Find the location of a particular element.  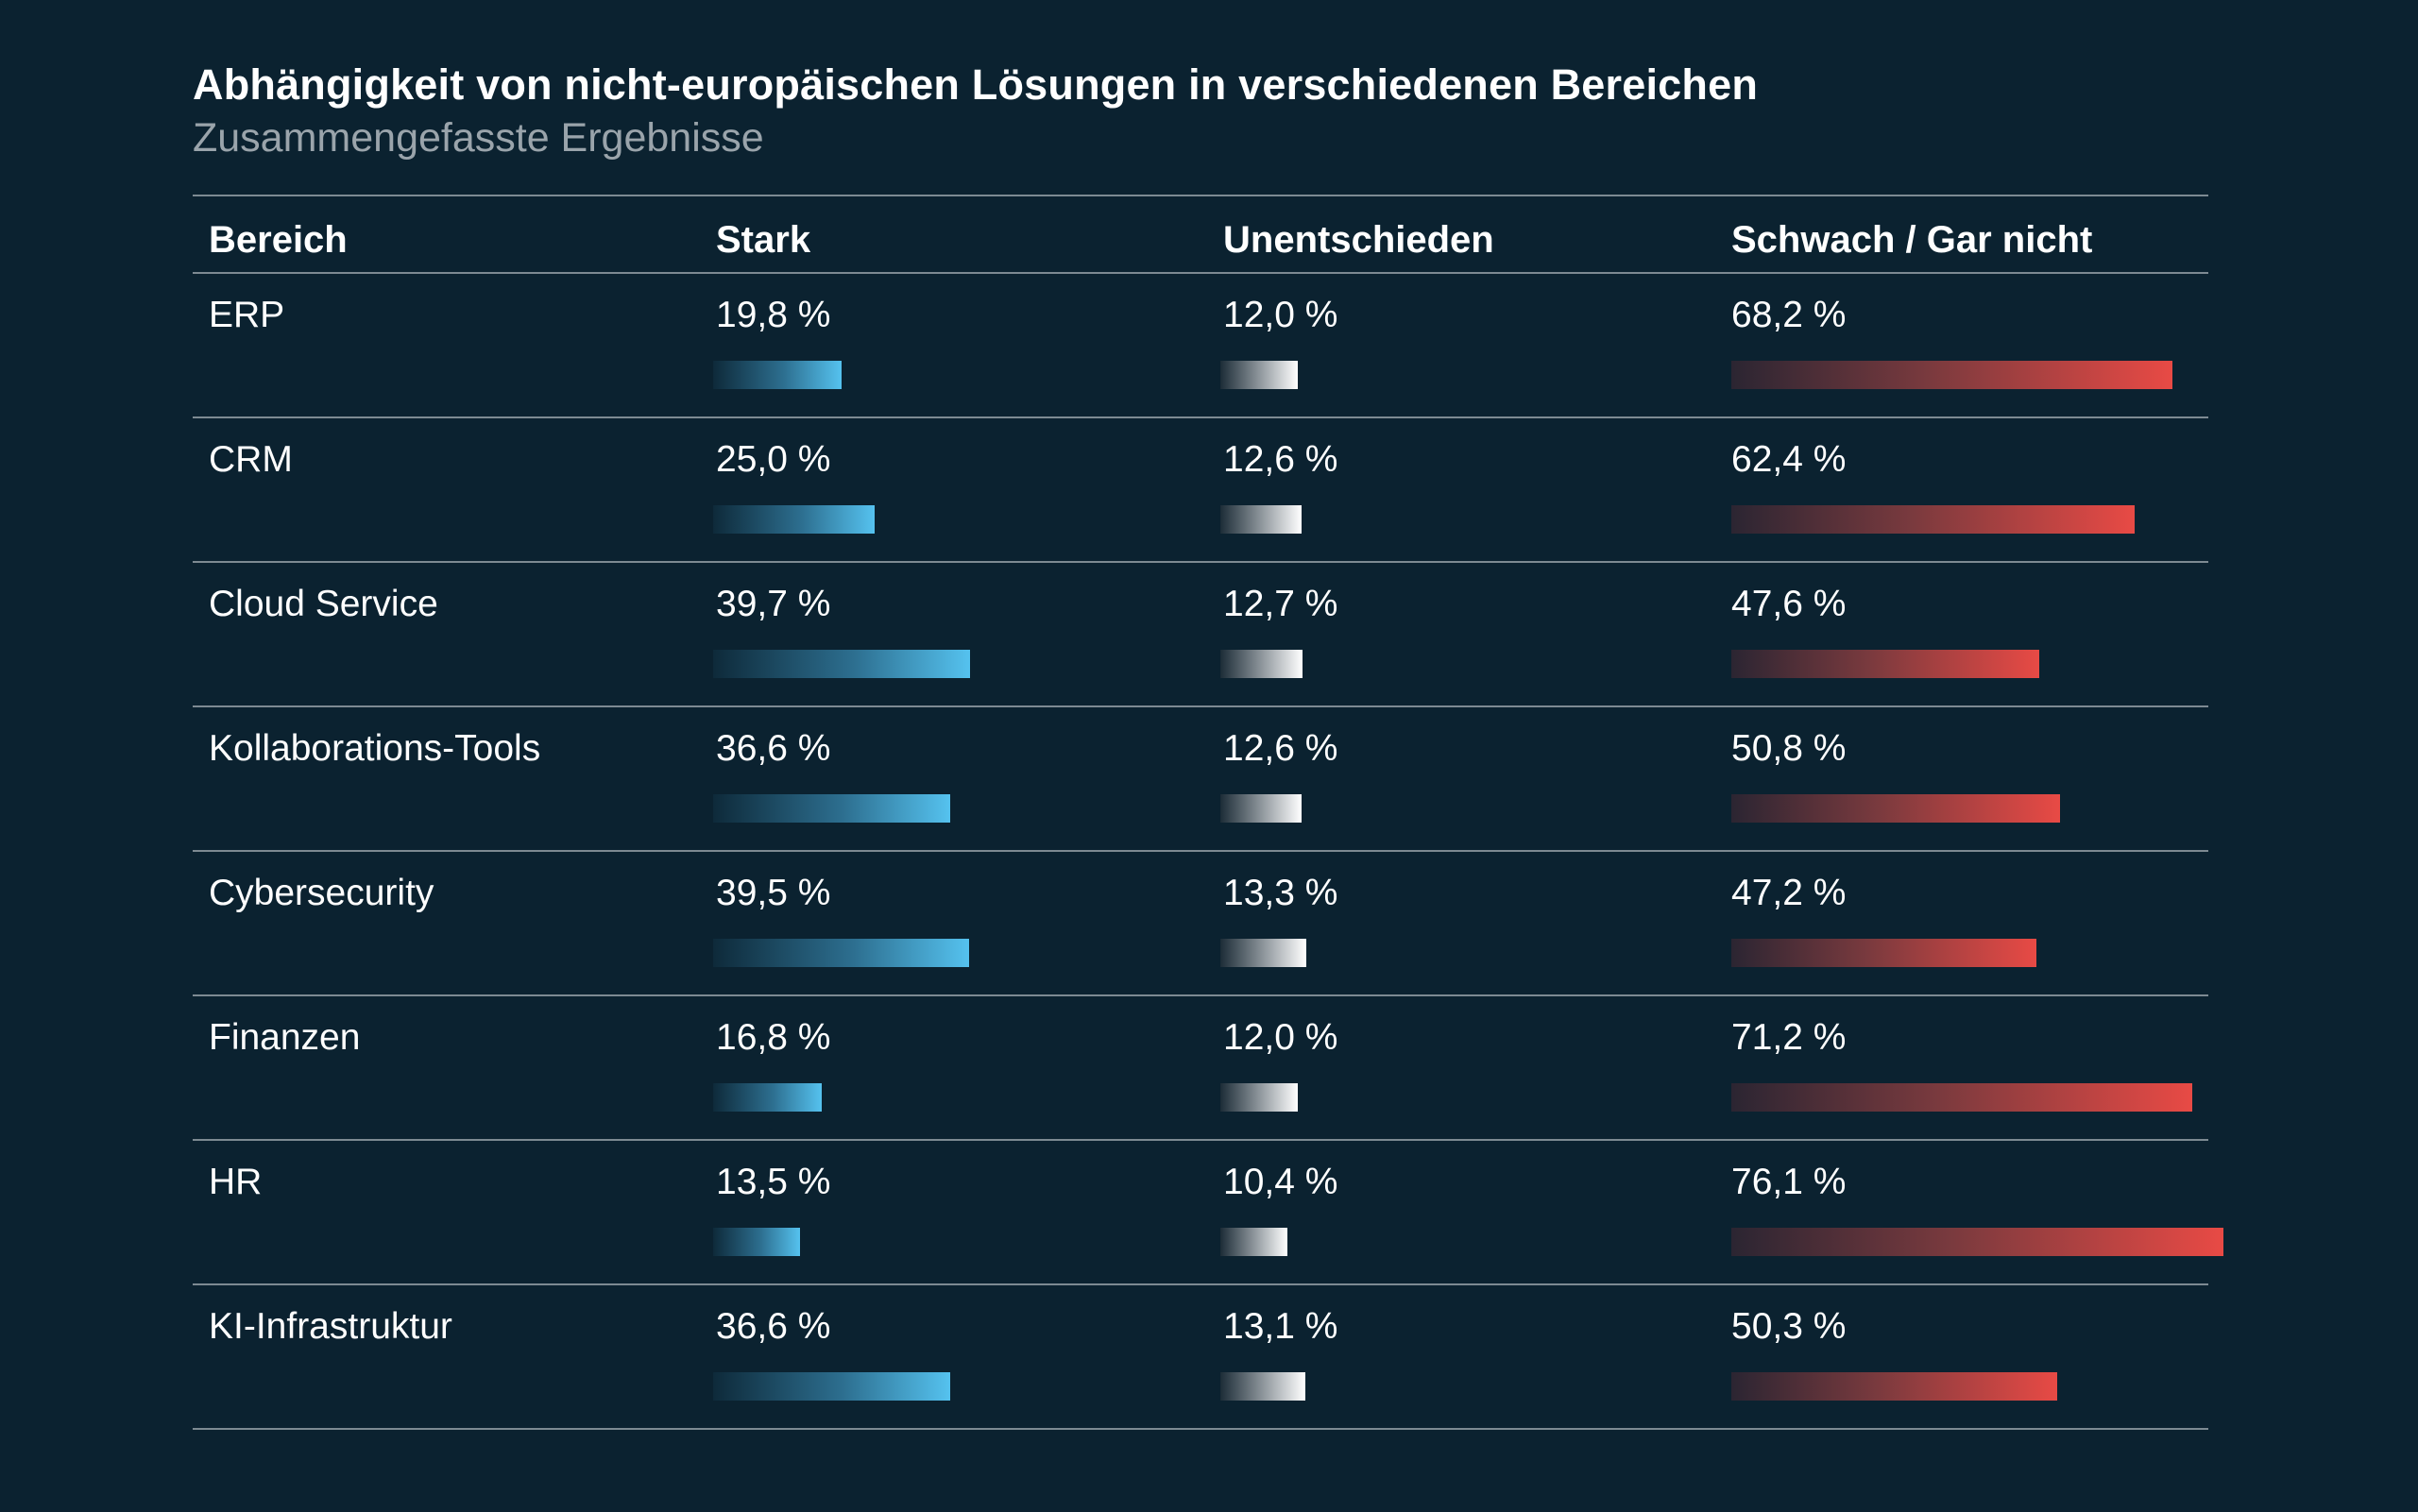

value-label-unentschieden: 13,3 % is located at coordinates (1280, 893).